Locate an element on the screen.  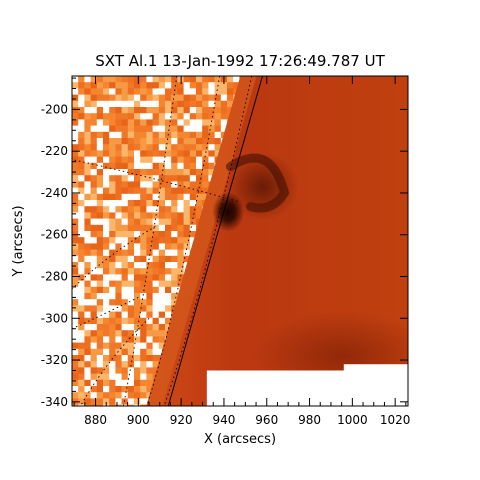
bright-kernel is located at coordinates (228, 211).